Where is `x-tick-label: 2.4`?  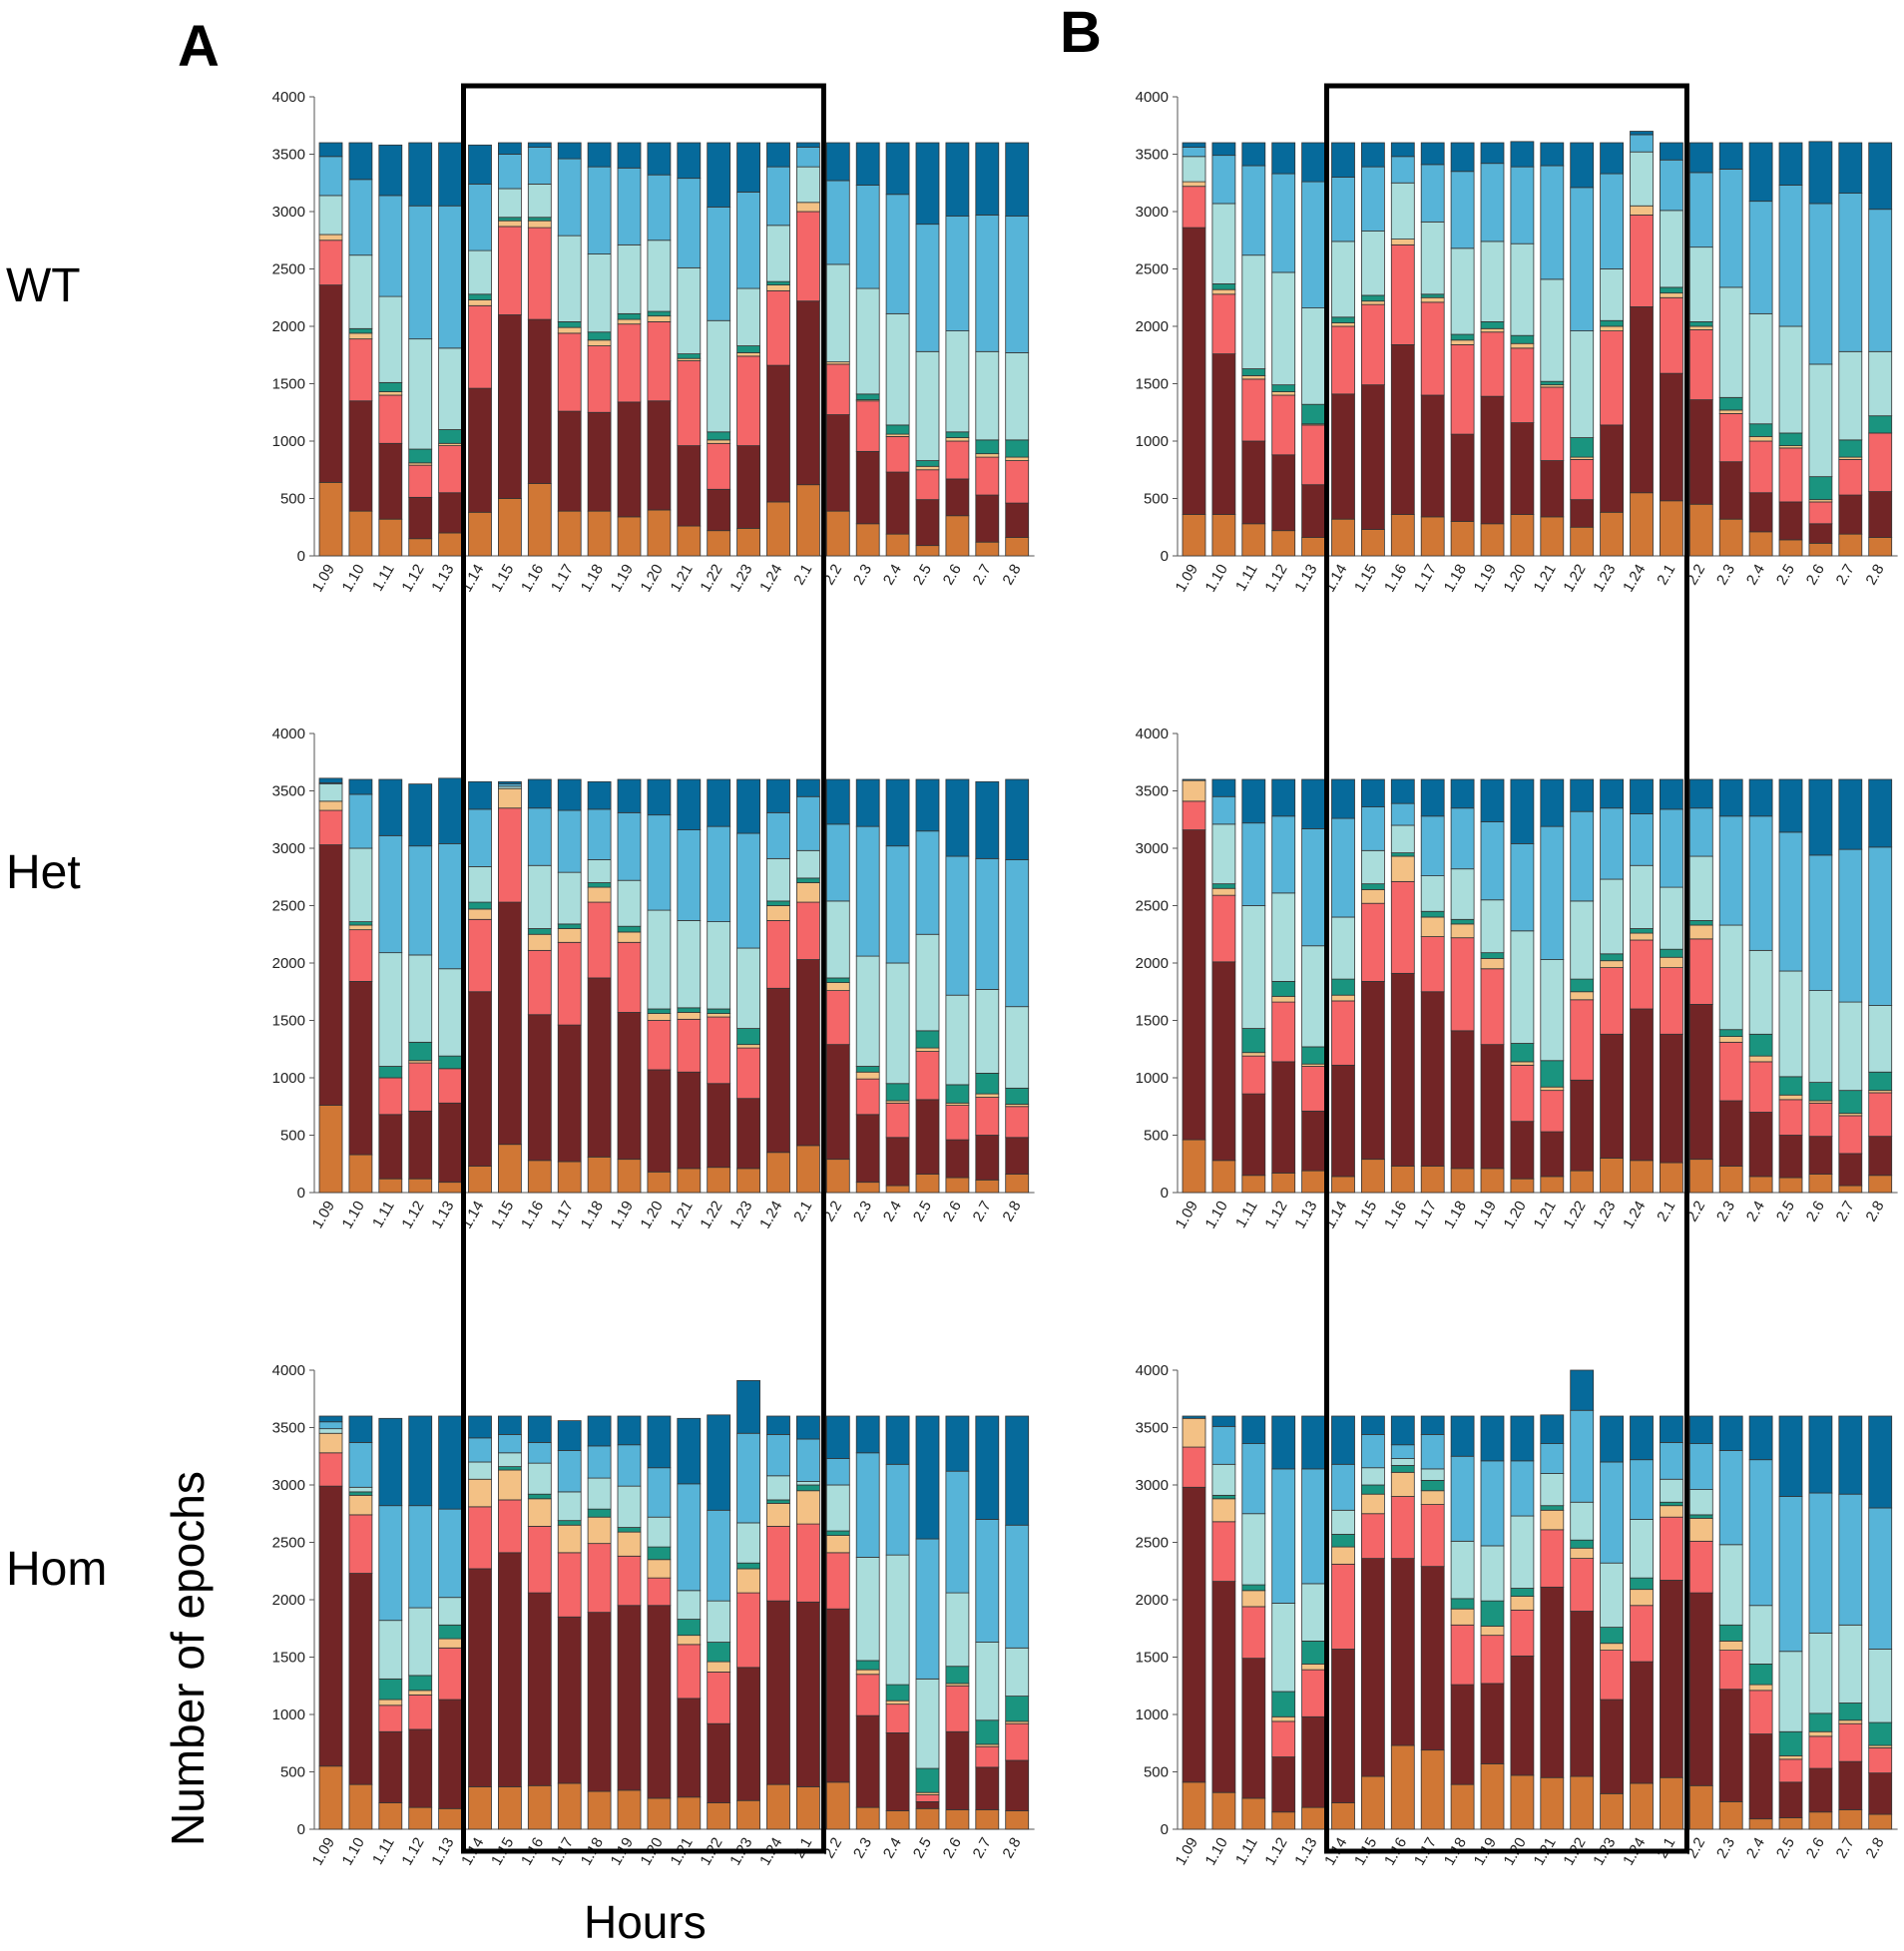 x-tick-label: 2.4 is located at coordinates (892, 1212).